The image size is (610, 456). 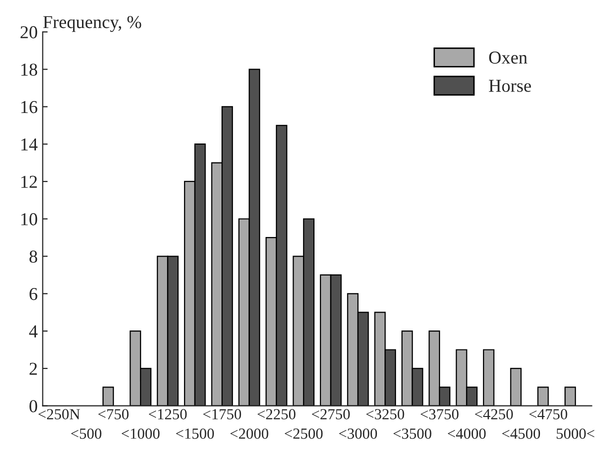 I want to click on y-tick-label: 12, so click(x=29, y=182).